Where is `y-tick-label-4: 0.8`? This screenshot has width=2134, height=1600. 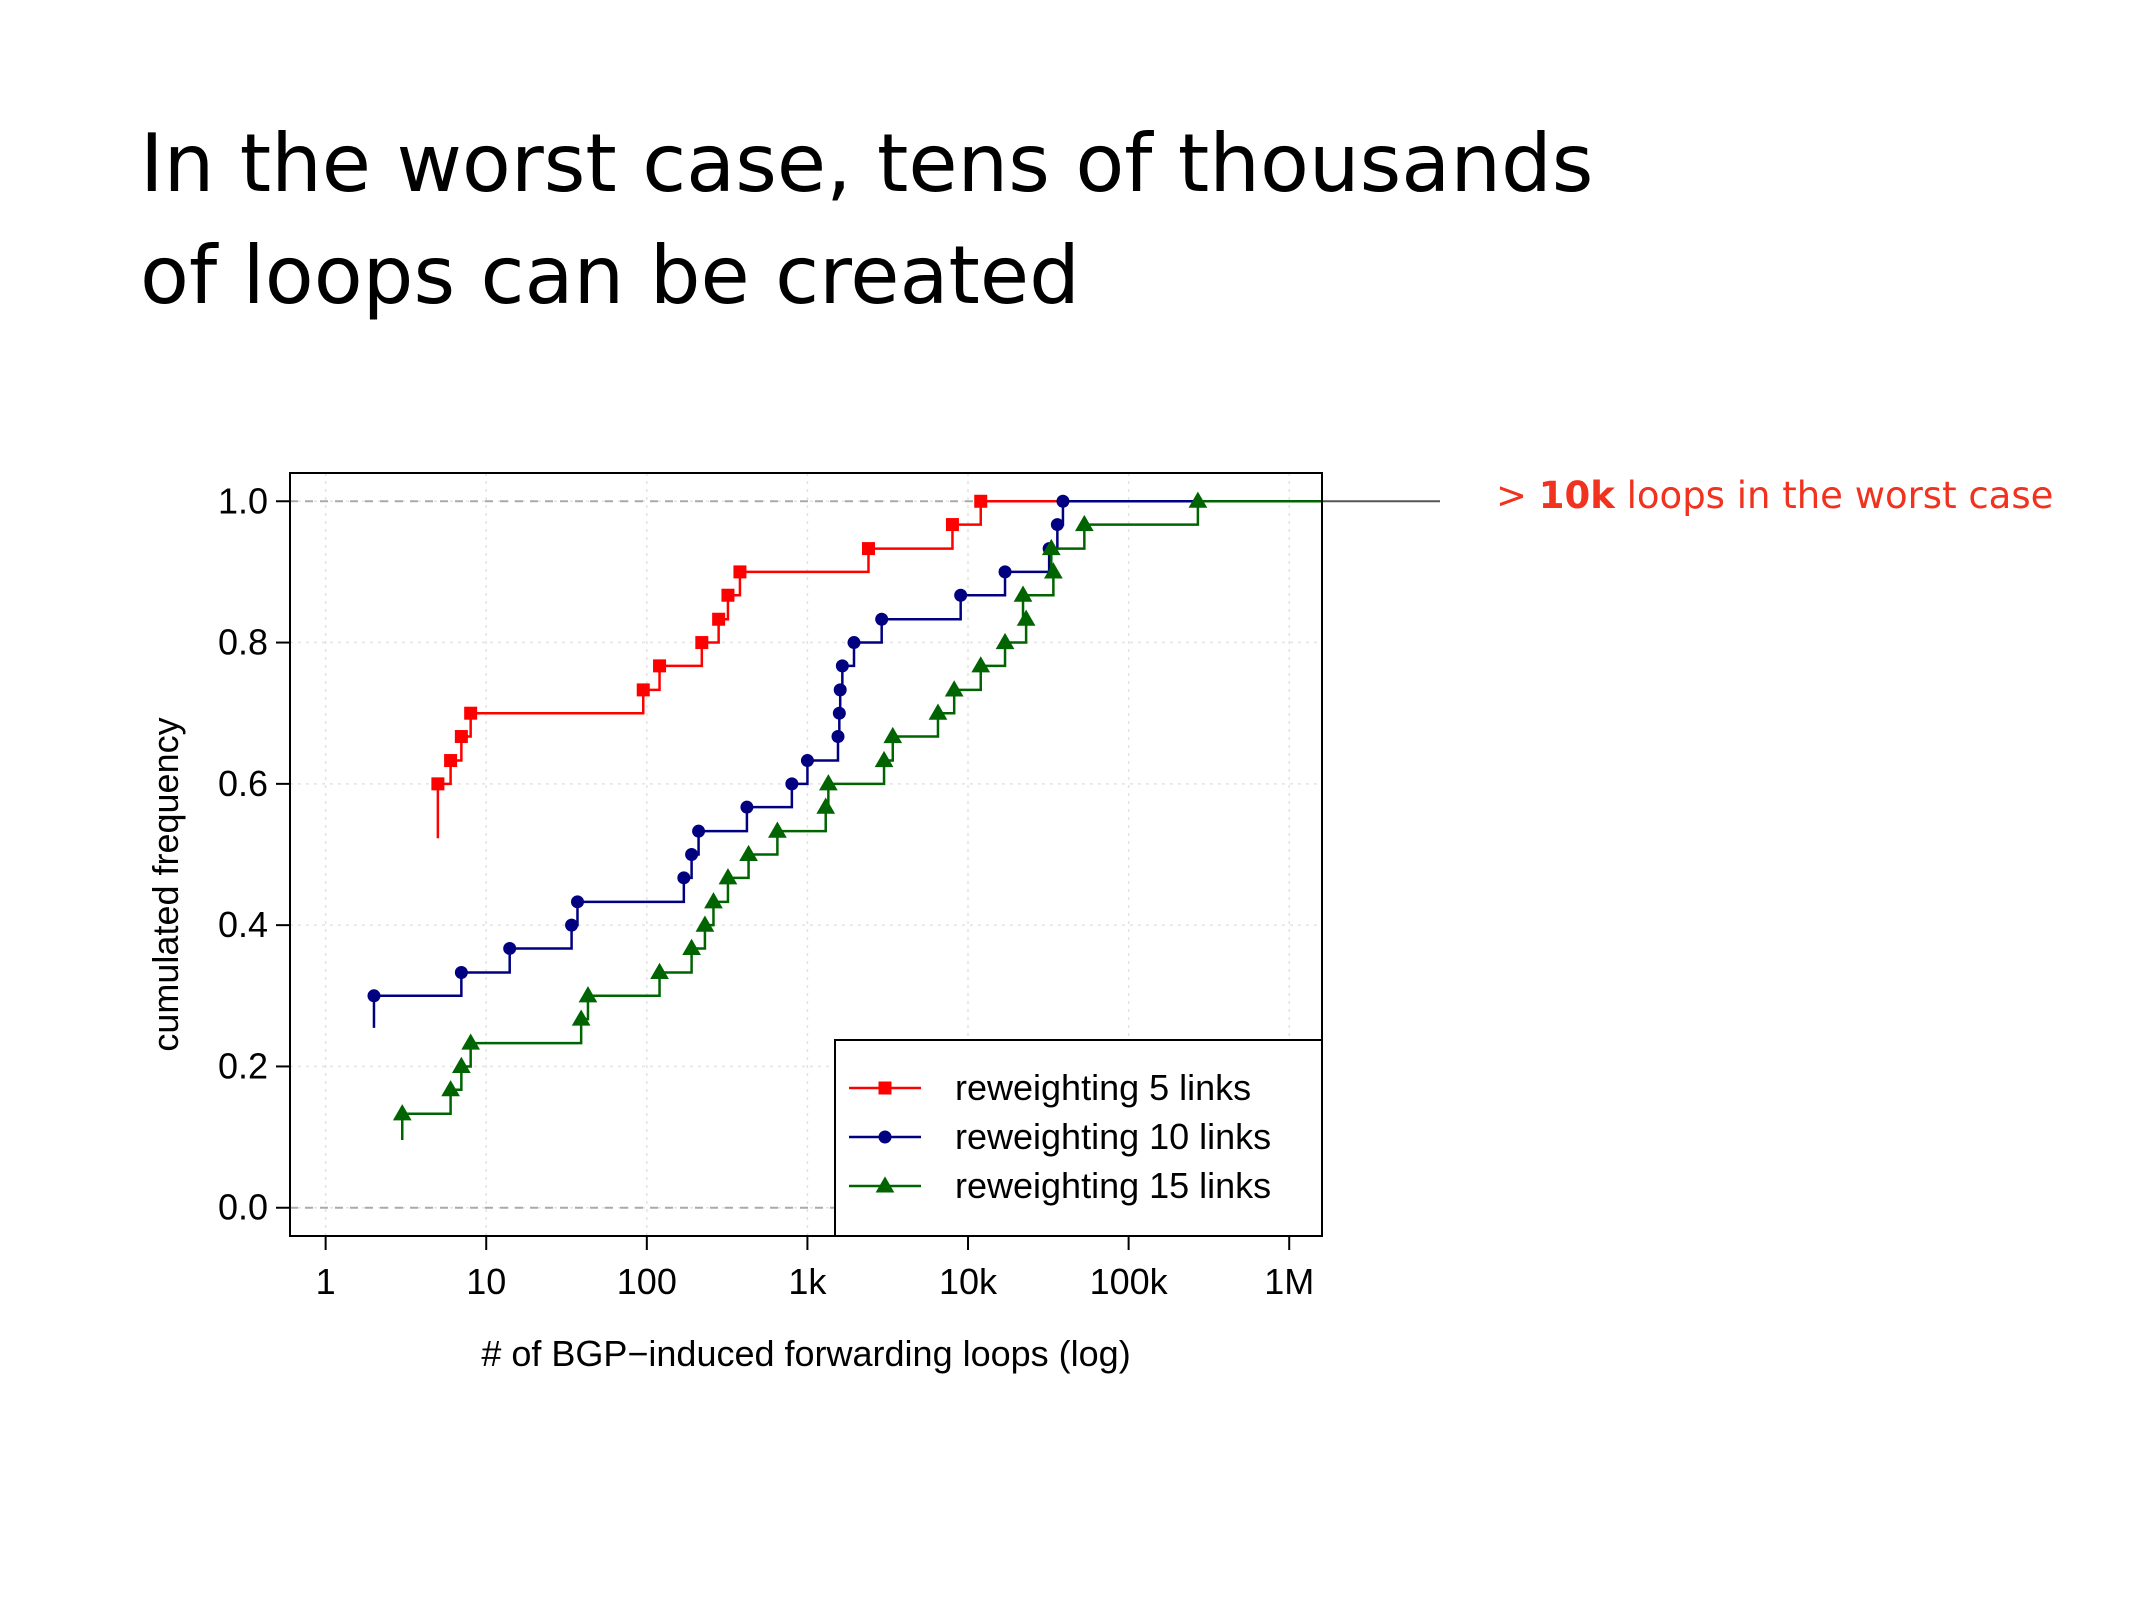
y-tick-label-4: 0.8 is located at coordinates (243, 642).